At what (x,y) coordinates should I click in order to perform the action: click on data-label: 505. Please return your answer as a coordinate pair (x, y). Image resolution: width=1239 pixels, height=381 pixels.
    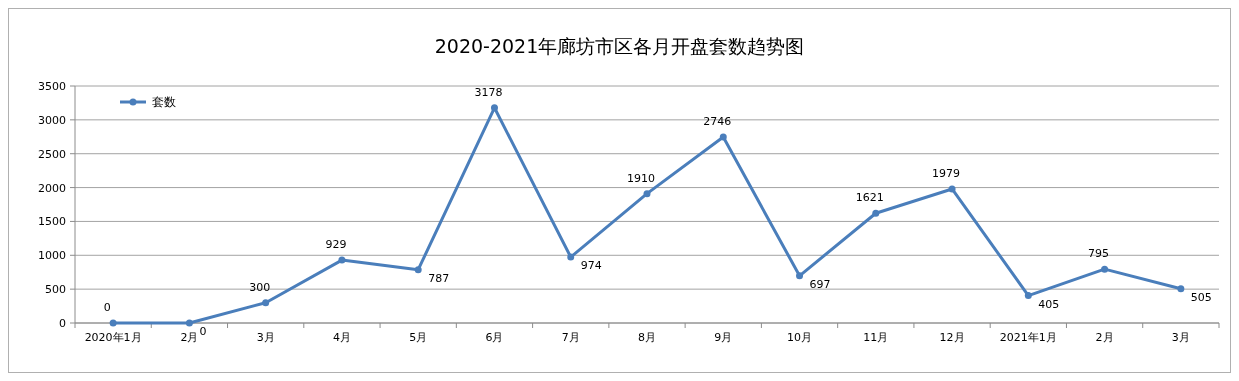
    Looking at the image, I should click on (1201, 297).